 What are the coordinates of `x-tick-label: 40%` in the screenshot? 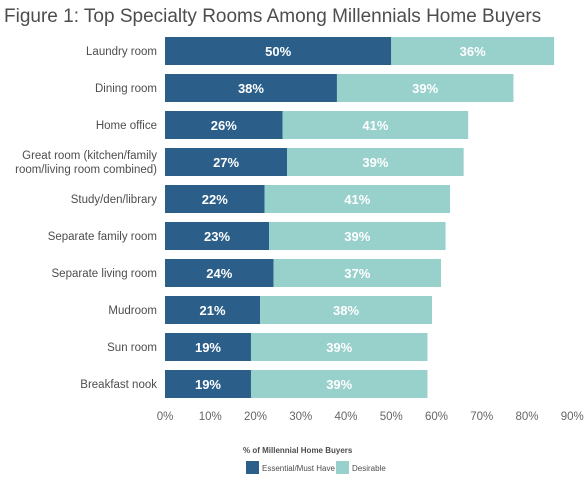 It's located at (345, 417).